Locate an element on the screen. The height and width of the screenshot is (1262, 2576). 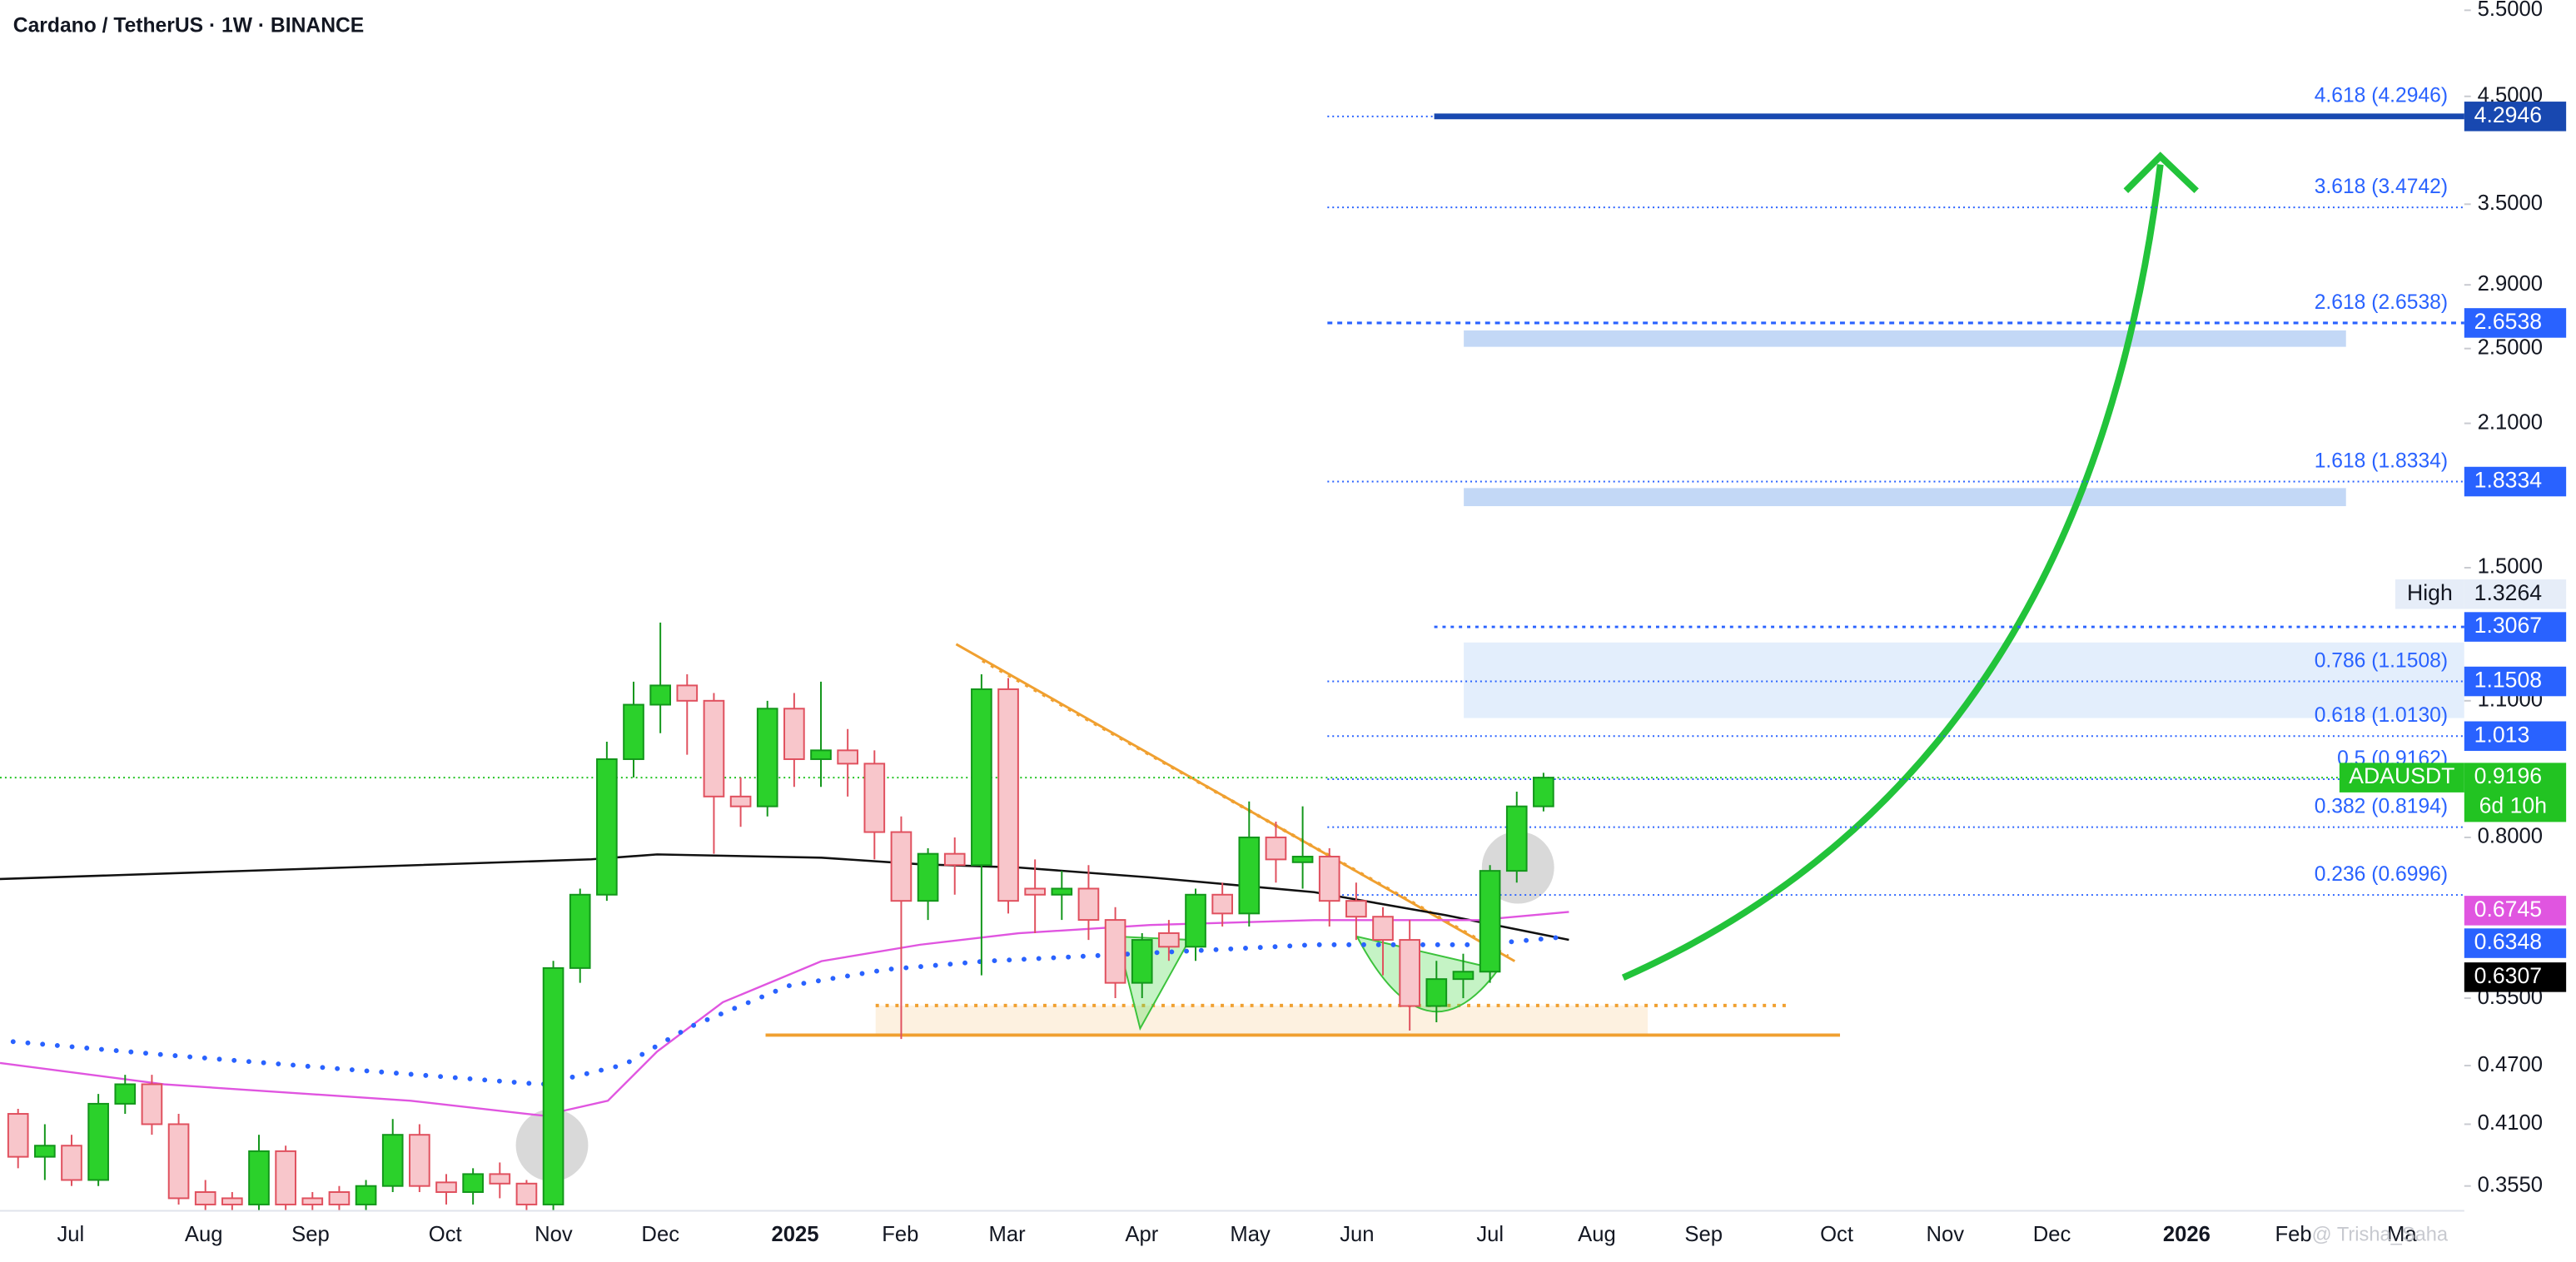
fib-label: 0.236 (0.6996) is located at coordinates (2381, 874).